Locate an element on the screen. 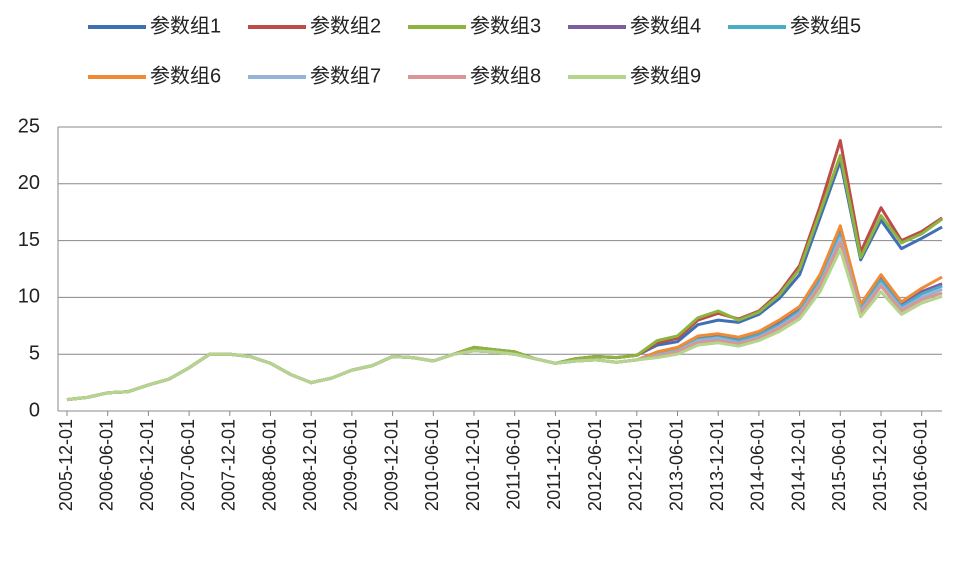  legend-label: 参数组8 is located at coordinates (505, 75).